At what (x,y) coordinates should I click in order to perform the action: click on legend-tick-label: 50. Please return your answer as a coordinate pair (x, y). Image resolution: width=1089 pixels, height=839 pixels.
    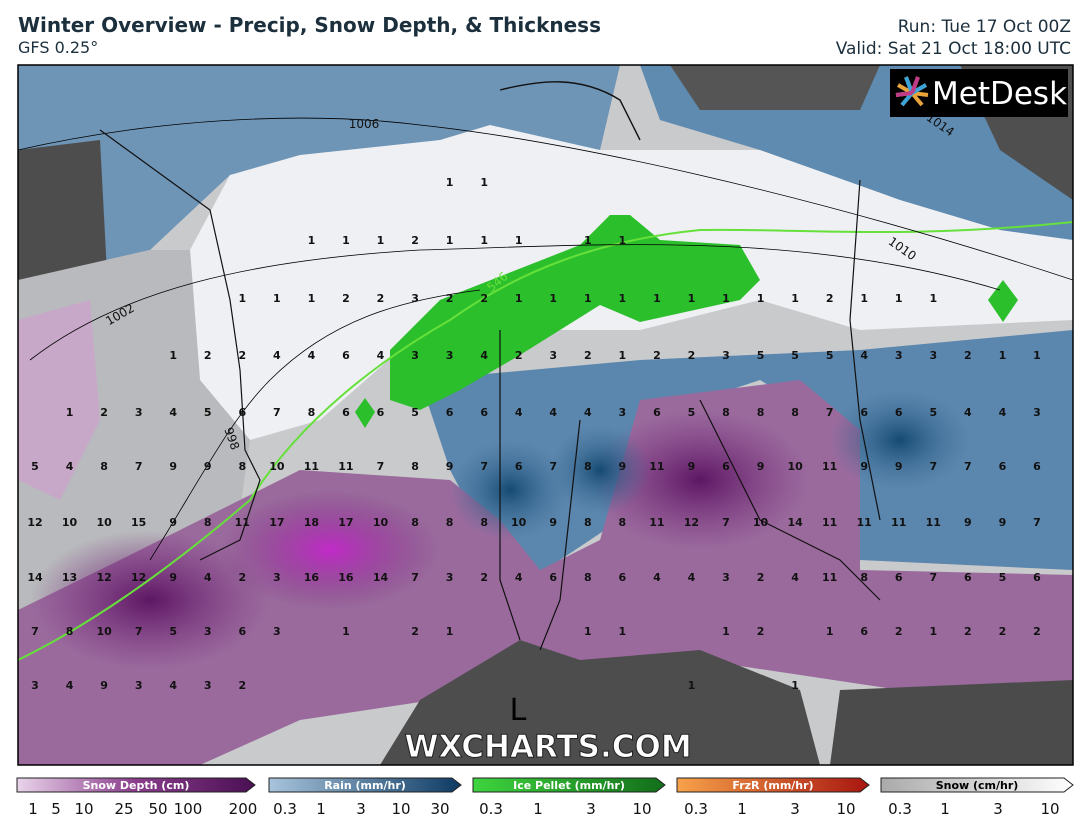
    Looking at the image, I should click on (157, 809).